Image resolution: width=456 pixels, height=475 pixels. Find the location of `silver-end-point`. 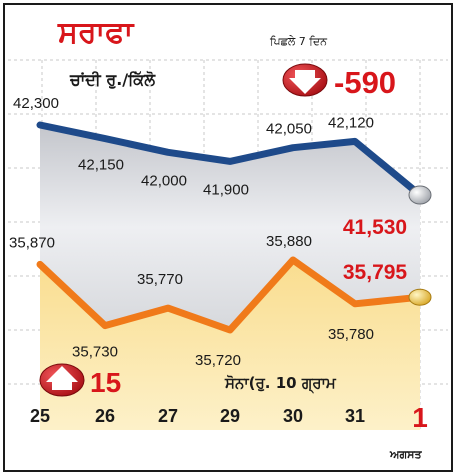

silver-end-point is located at coordinates (420, 195).